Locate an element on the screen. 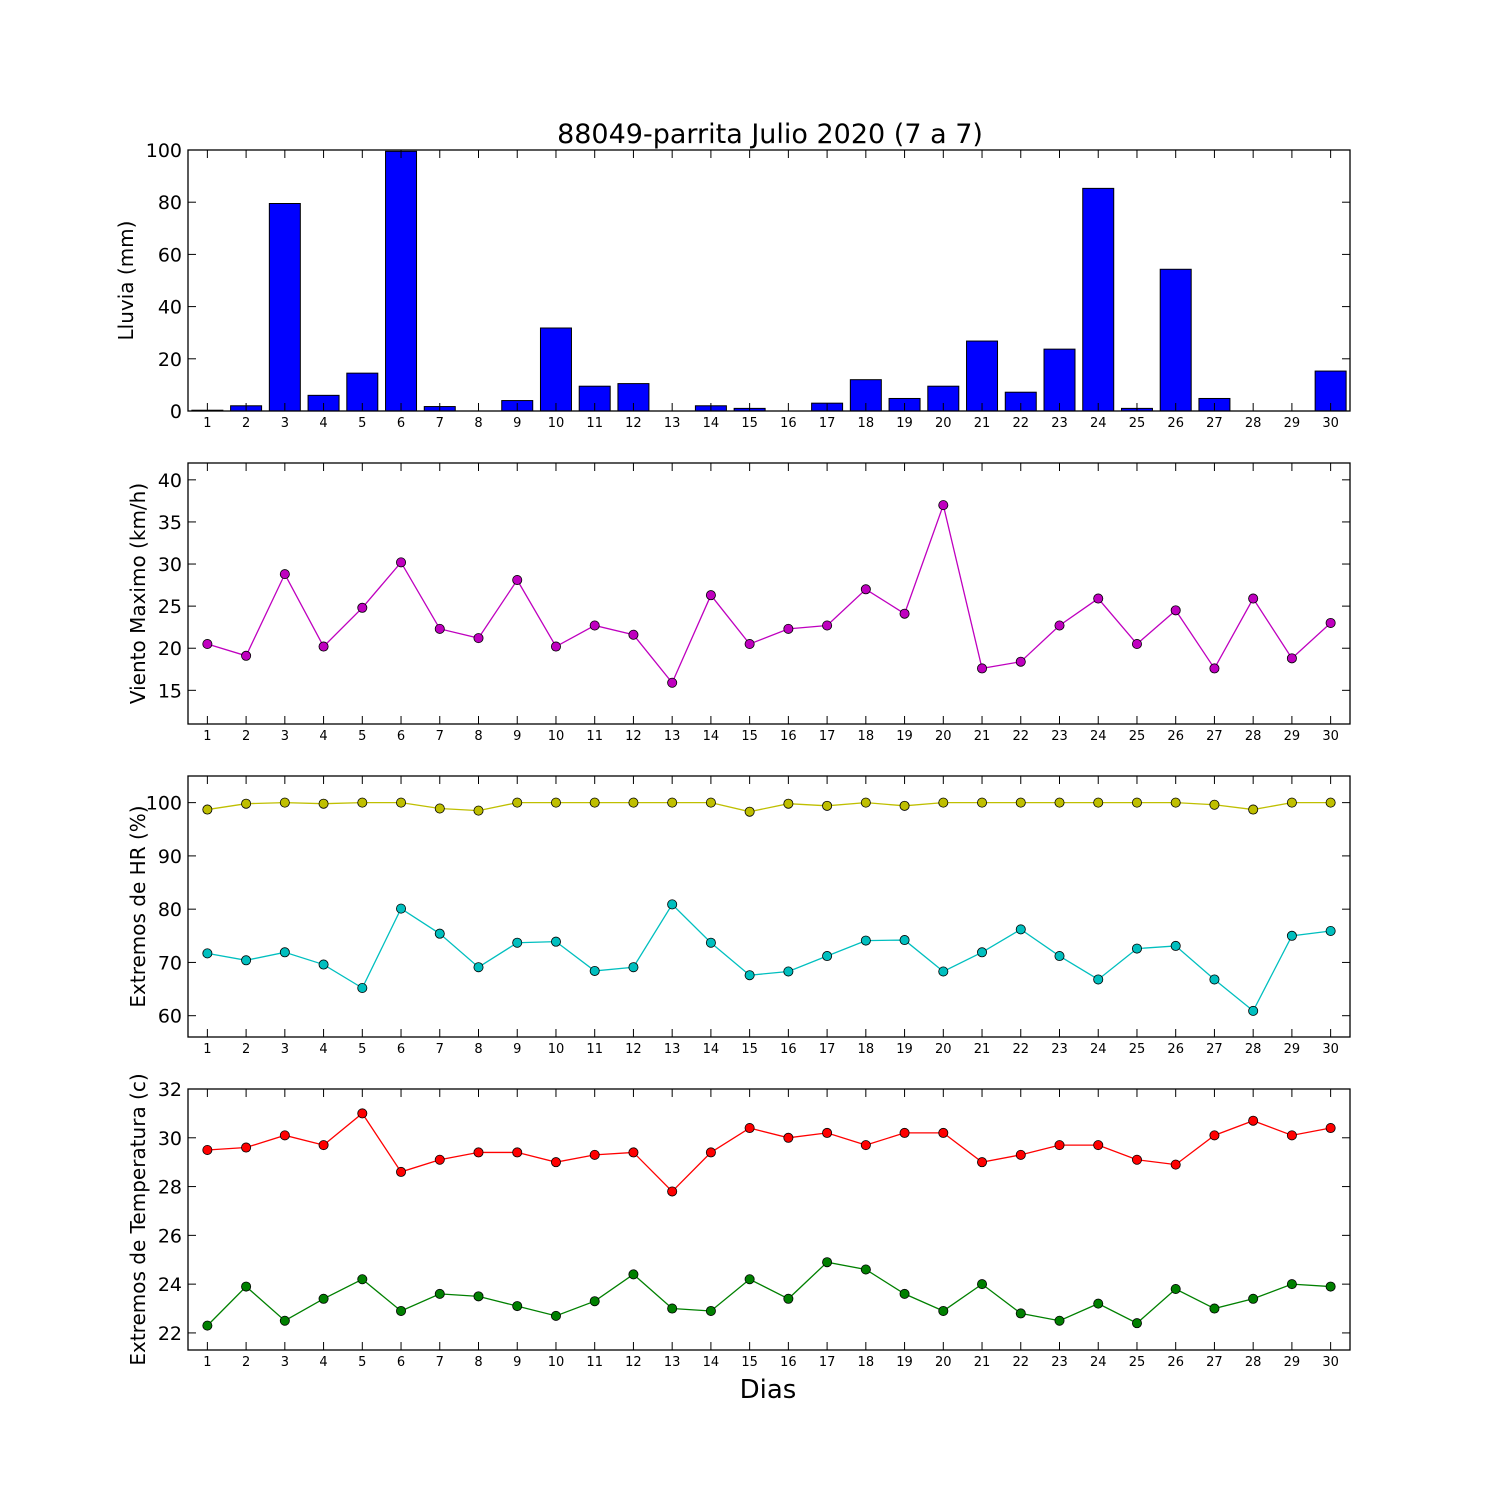  x-tick-label: 14 is located at coordinates (711, 1049).